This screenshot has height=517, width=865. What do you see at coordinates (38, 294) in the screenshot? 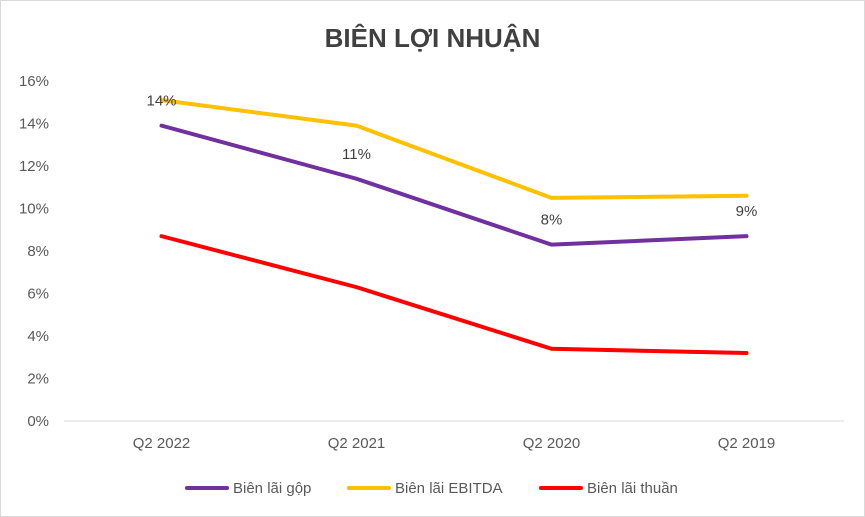
I see `y-tick-label: 6%` at bounding box center [38, 294].